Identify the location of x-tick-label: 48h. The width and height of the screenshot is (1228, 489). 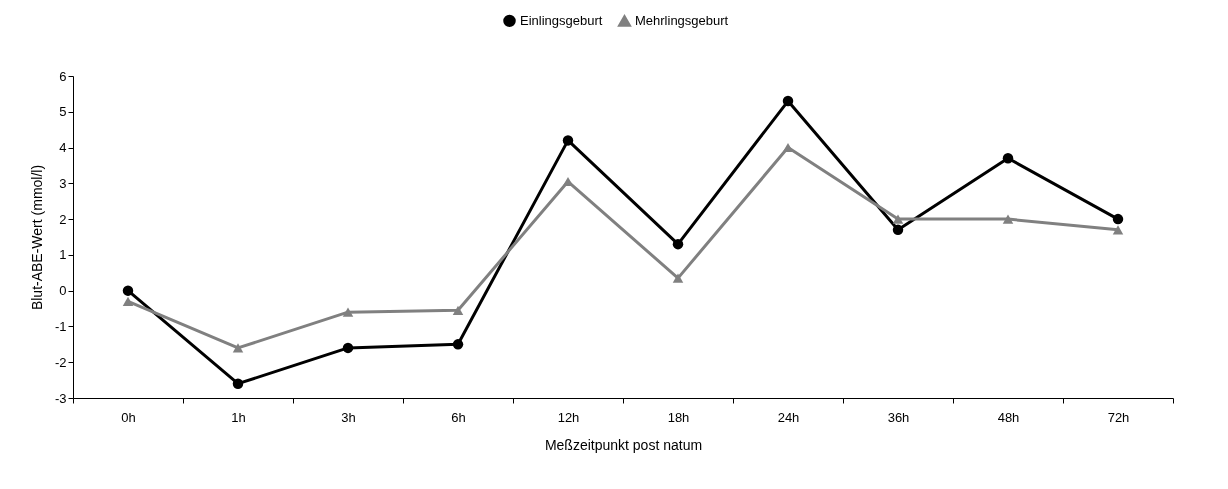
(1008, 417).